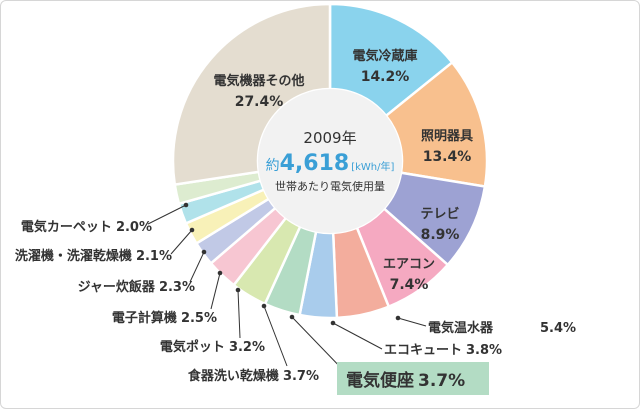 The height and width of the screenshot is (409, 640). I want to click on slice-label-text-10: ジャー炊飯器, so click(117, 287).